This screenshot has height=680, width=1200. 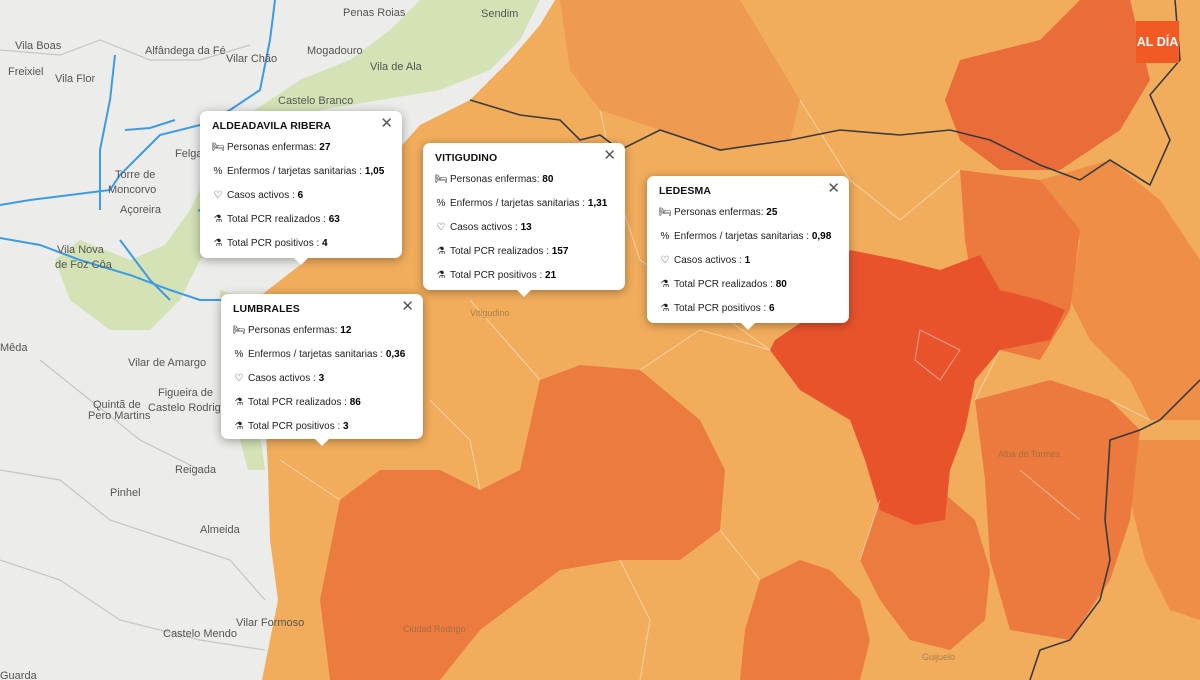 I want to click on stat-value: 1, so click(x=747, y=260).